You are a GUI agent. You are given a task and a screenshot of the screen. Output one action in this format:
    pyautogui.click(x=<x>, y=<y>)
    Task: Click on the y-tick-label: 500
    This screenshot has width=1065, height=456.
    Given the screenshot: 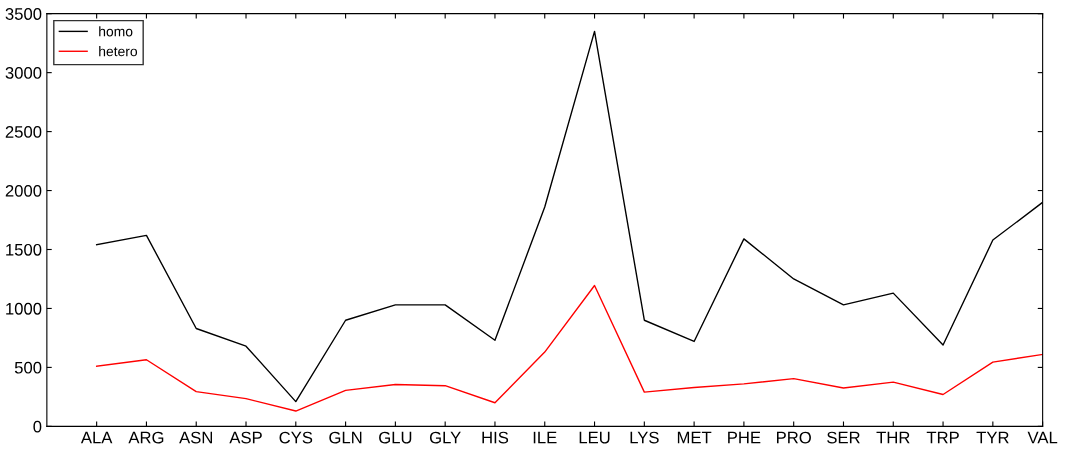 What is the action you would take?
    pyautogui.click(x=28, y=367)
    